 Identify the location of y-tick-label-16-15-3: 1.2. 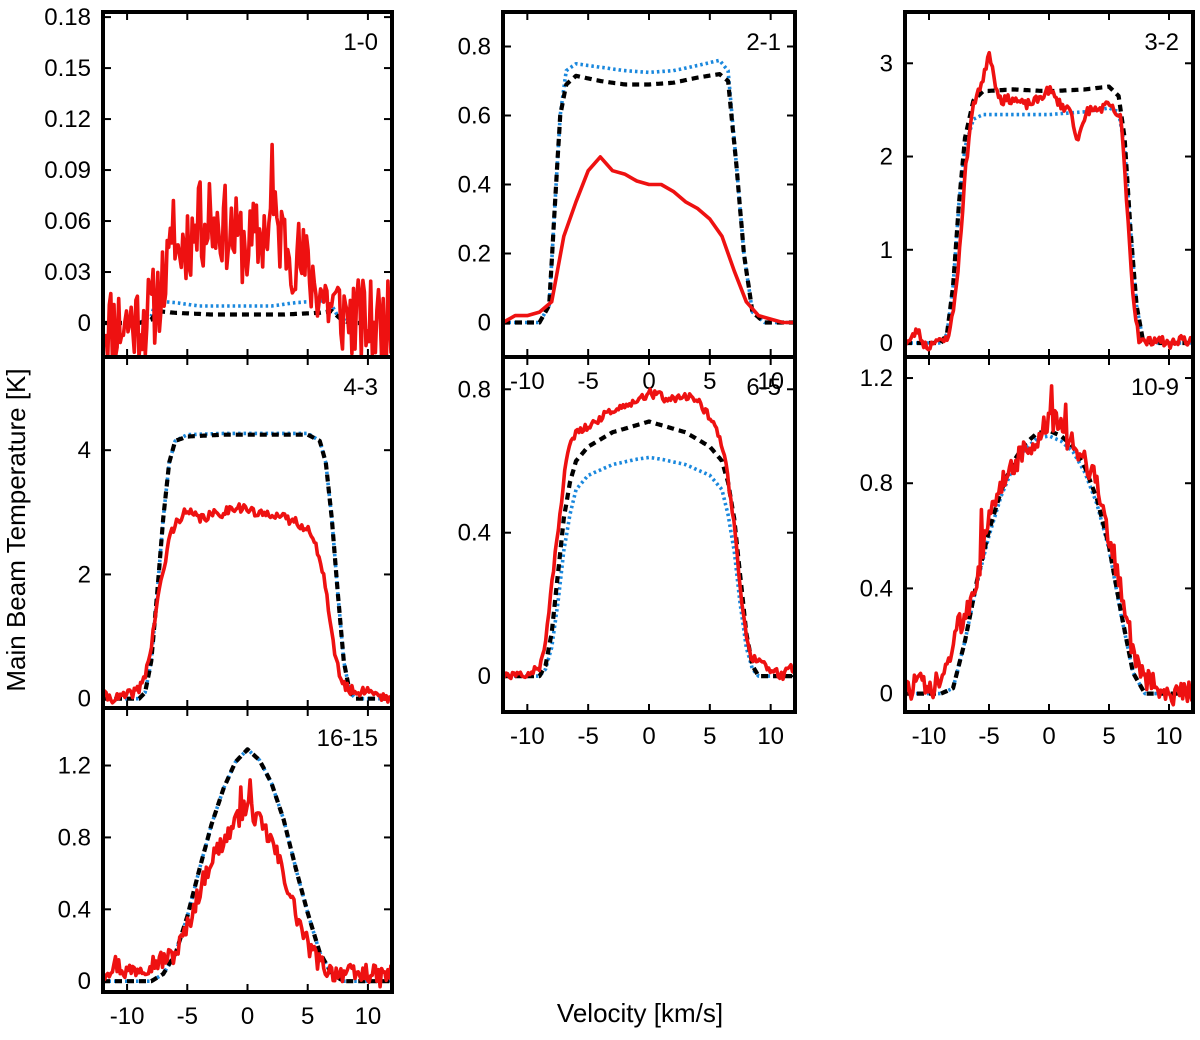
(74, 766).